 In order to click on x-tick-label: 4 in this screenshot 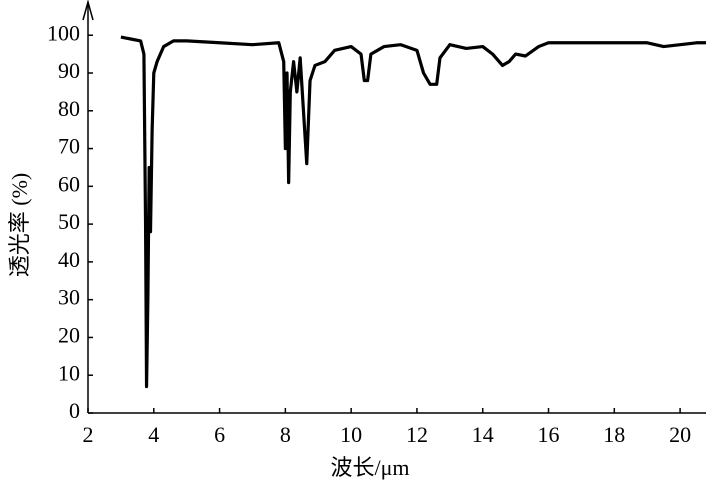, I will do `click(153, 434)`.